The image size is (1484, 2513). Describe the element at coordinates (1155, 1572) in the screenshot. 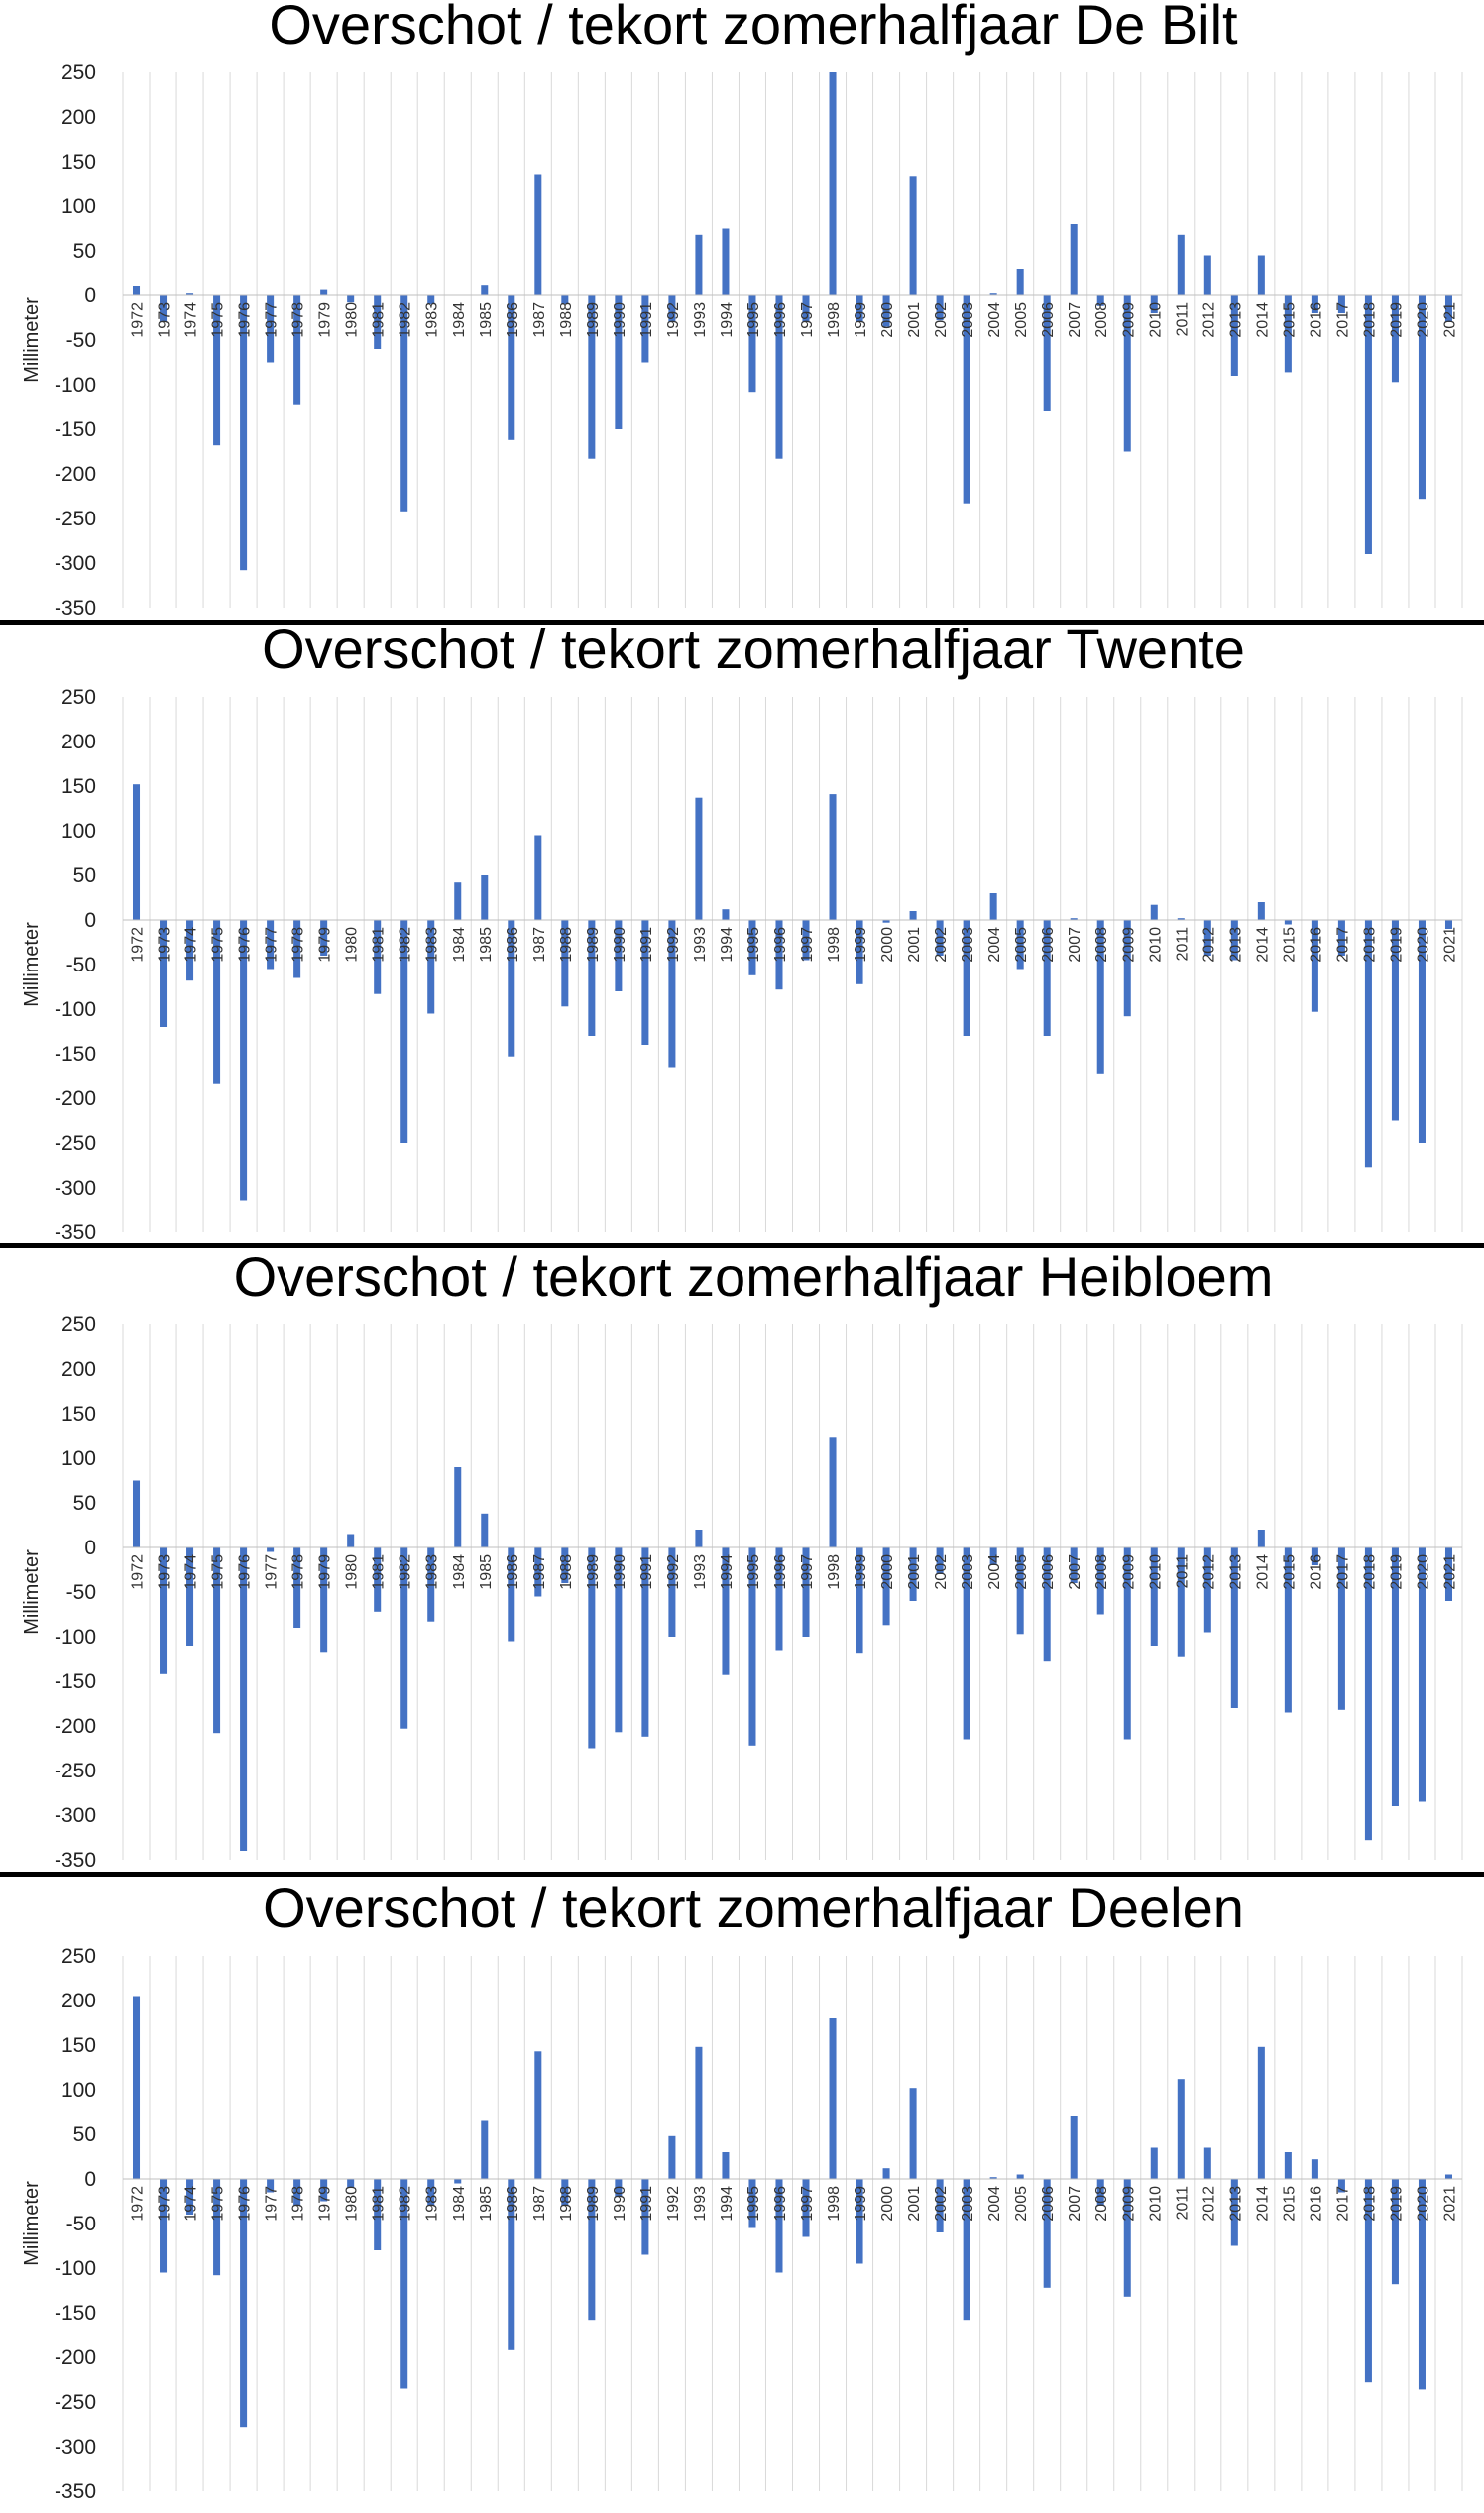

I see `x-tick-label: 2010` at that location.